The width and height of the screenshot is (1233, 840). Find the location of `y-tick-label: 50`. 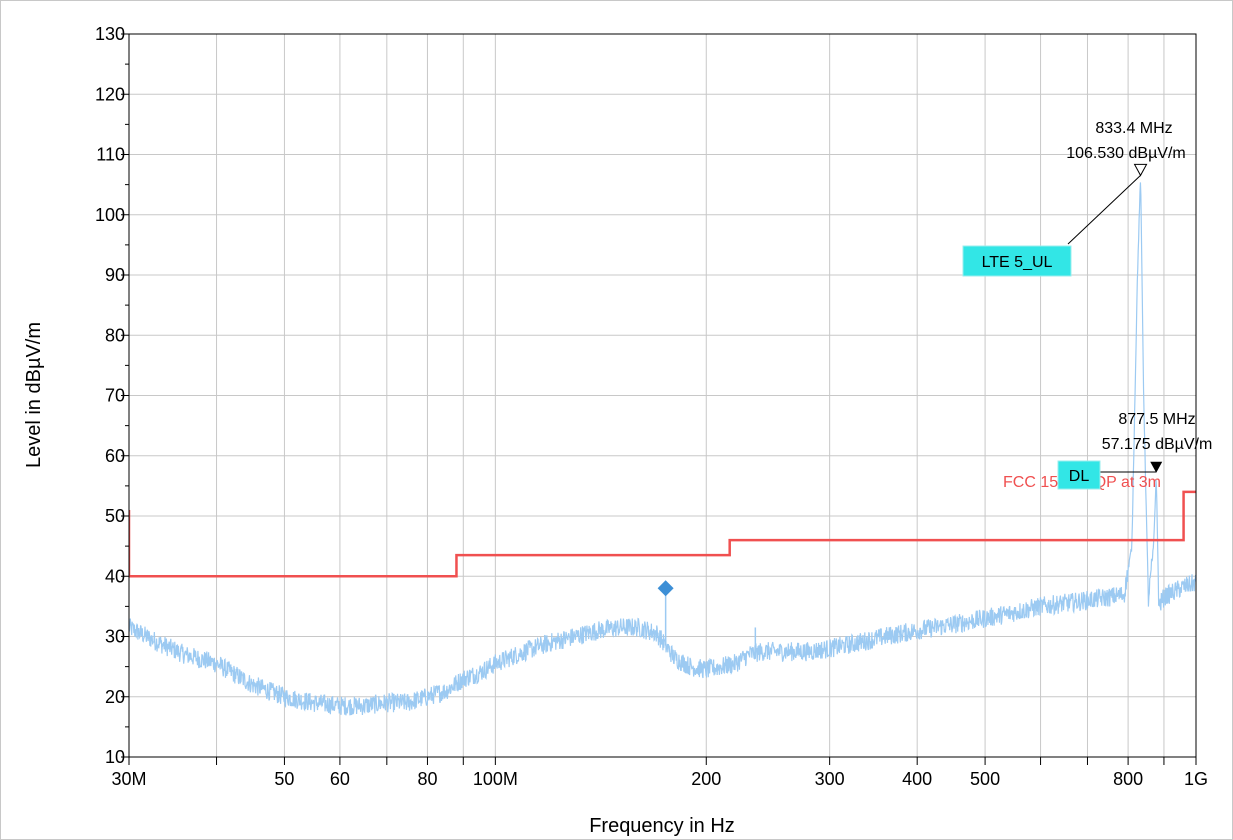

y-tick-label: 50 is located at coordinates (115, 516).